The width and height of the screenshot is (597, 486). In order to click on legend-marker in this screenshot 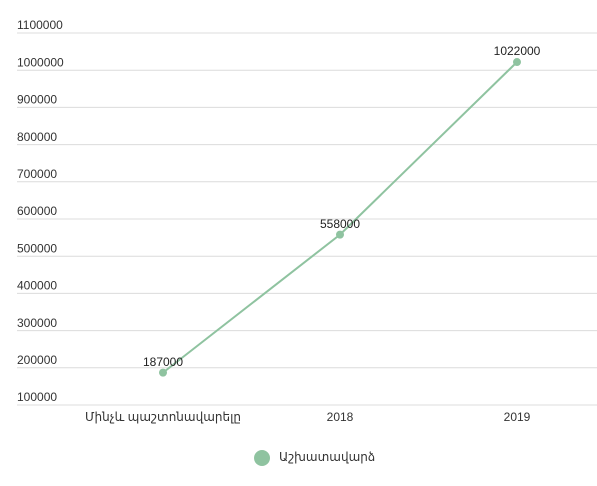, I will do `click(262, 458)`.